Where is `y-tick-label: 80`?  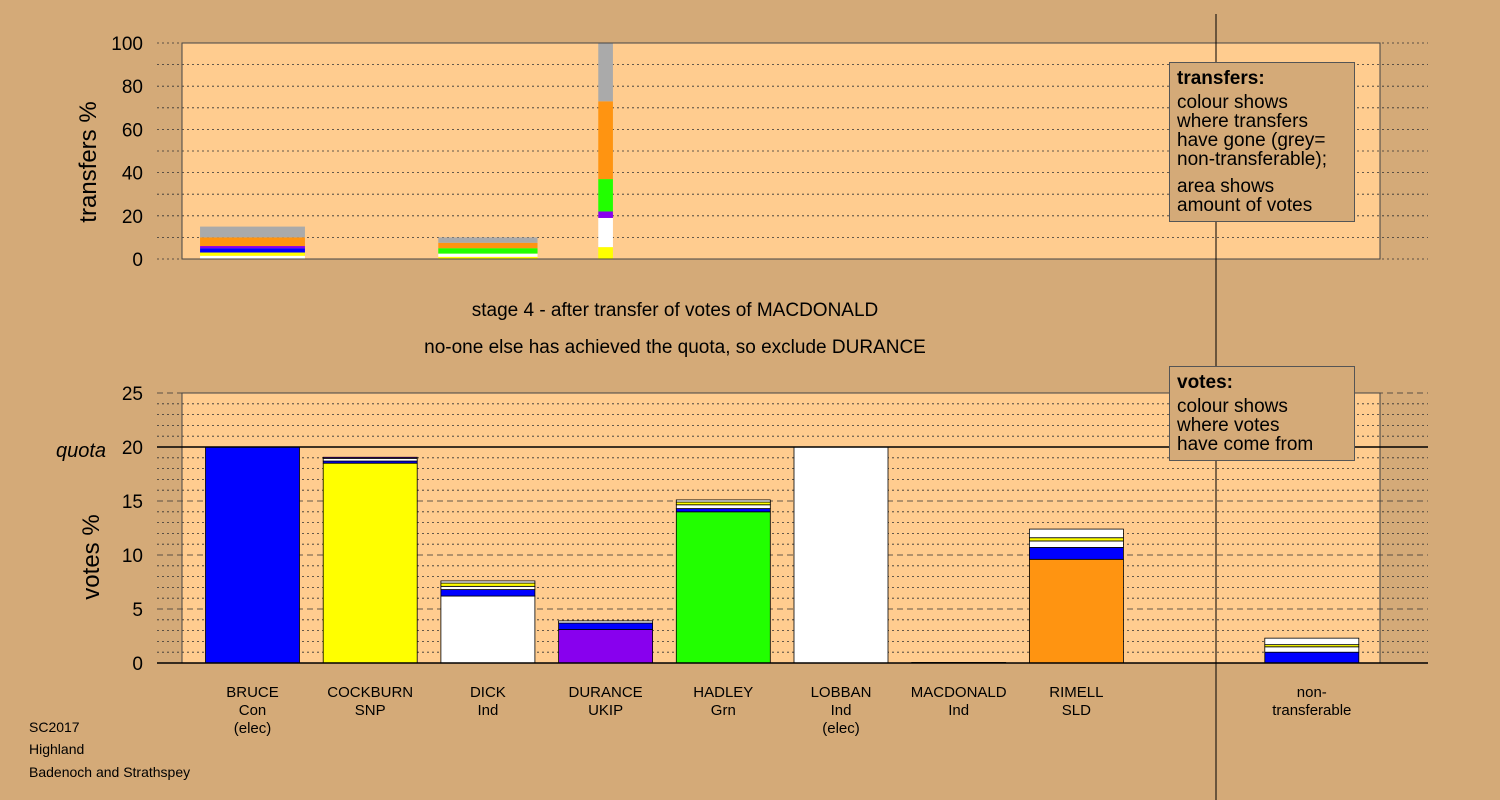 y-tick-label: 80 is located at coordinates (132, 87).